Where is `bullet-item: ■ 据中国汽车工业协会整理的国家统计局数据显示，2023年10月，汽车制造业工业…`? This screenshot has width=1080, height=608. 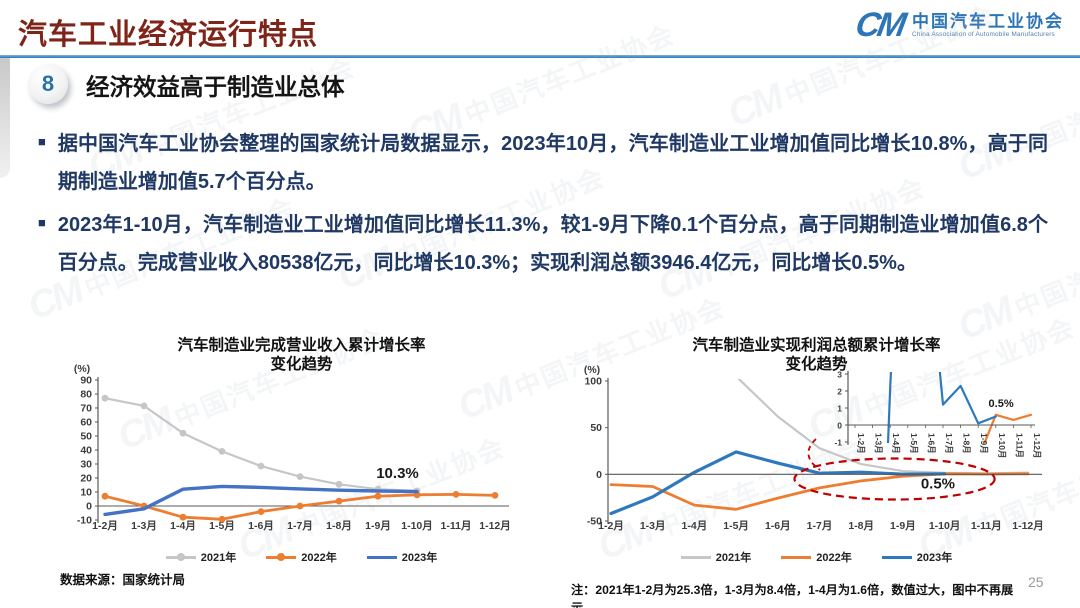
bullet-item: ■ 据中国汽车工业协会整理的国家统计局数据显示，2023年10月，汽车制造业工业… is located at coordinates (543, 163).